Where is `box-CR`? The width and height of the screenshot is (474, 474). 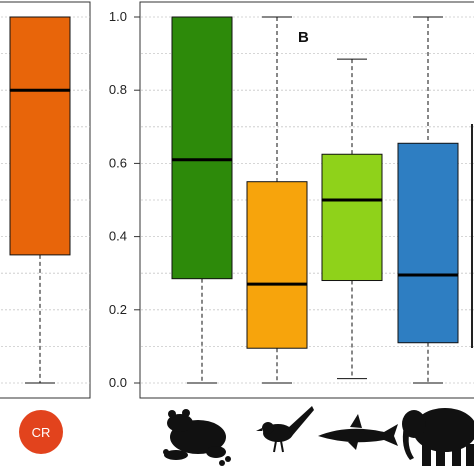
box-CR is located at coordinates (40, 200).